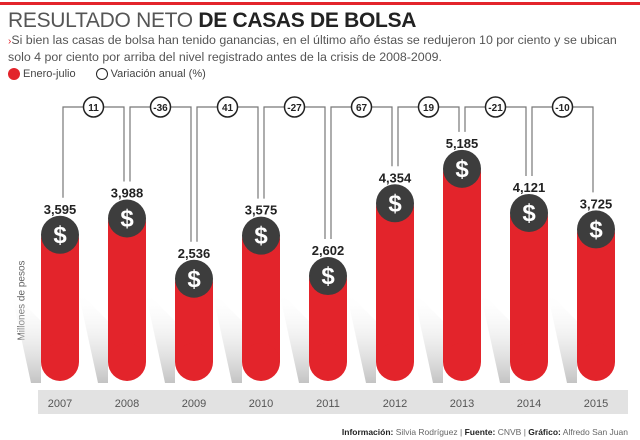 This screenshot has width=640, height=440. Describe the element at coordinates (480, 432) in the screenshot. I see `source-label: Fuente:` at that location.